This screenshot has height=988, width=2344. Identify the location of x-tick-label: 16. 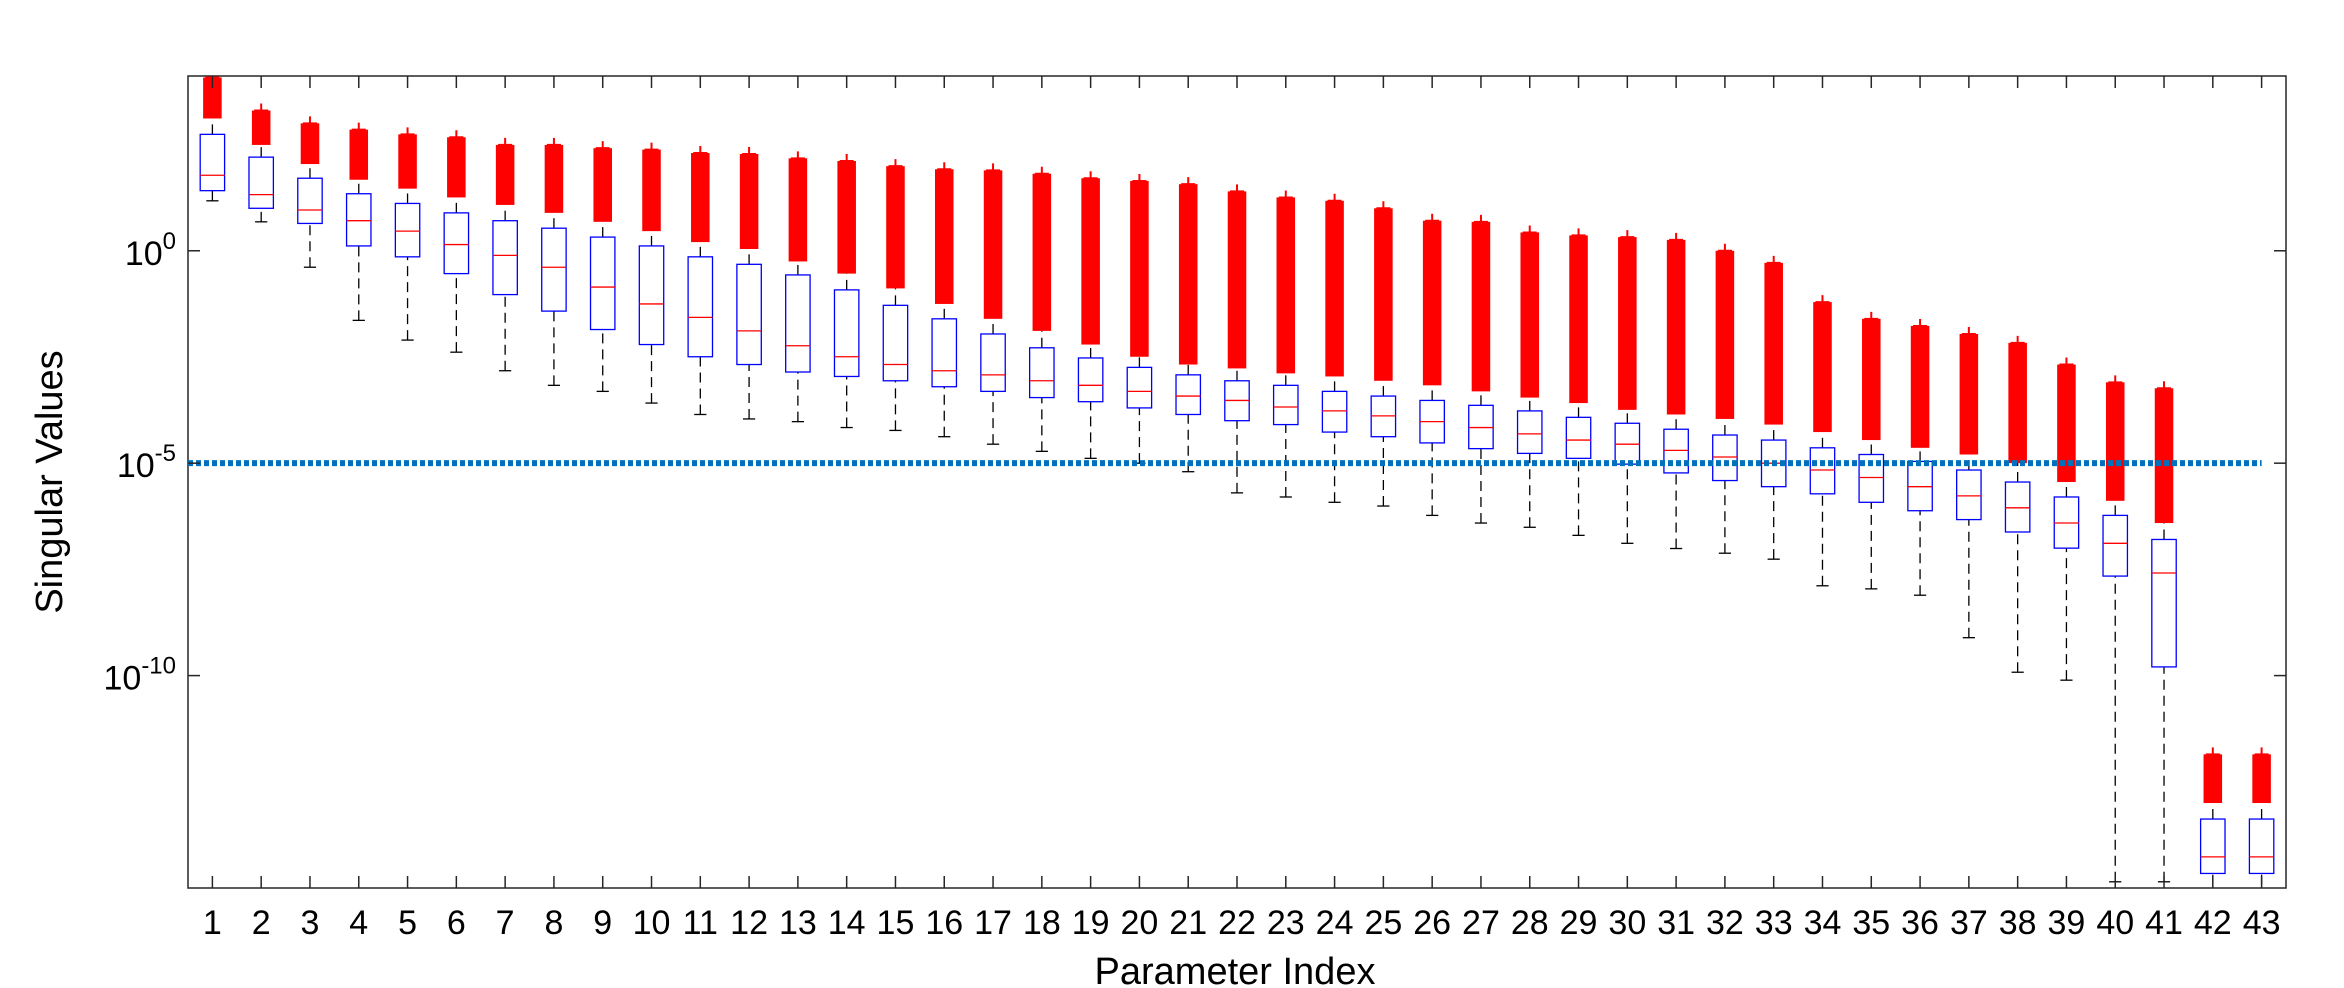
(944, 923).